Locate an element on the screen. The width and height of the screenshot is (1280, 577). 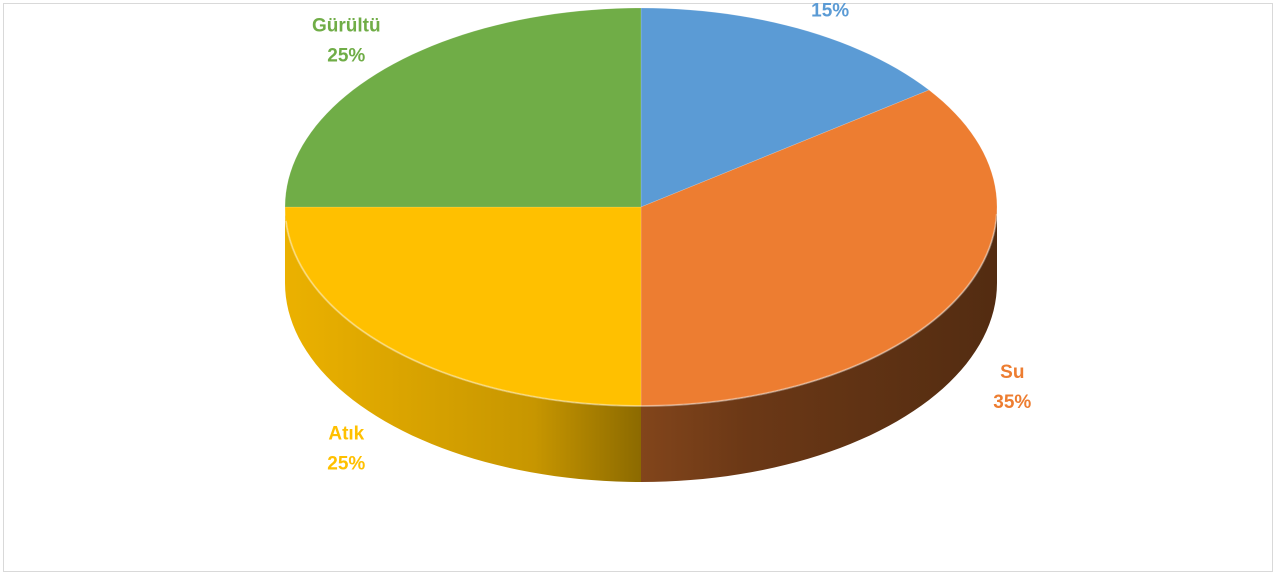
slice-category-label: Su is located at coordinates (1012, 372).